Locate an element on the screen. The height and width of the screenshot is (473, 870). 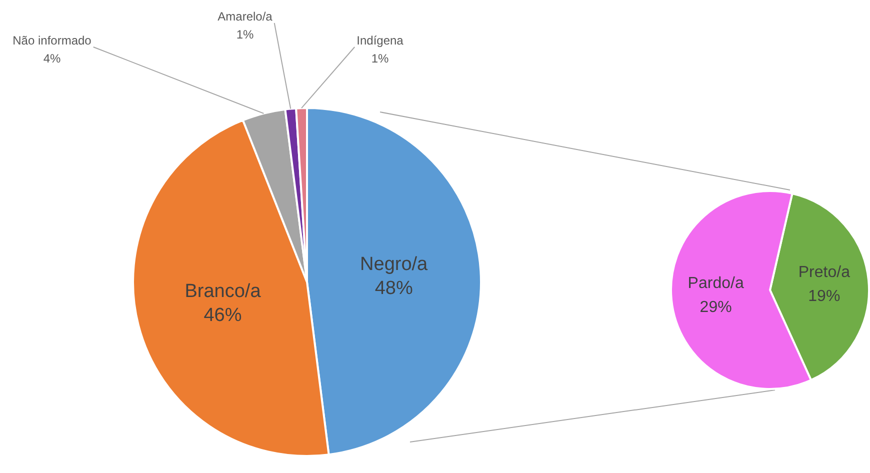
slice-label: Branco/a is located at coordinates (223, 291).